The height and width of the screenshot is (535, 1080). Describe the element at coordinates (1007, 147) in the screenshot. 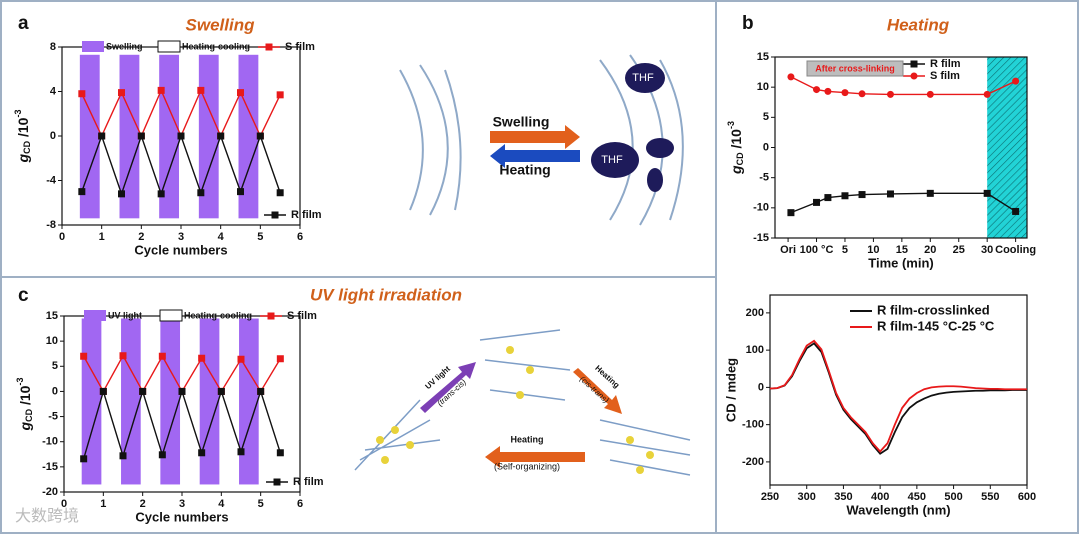

I see `shaded-region` at that location.